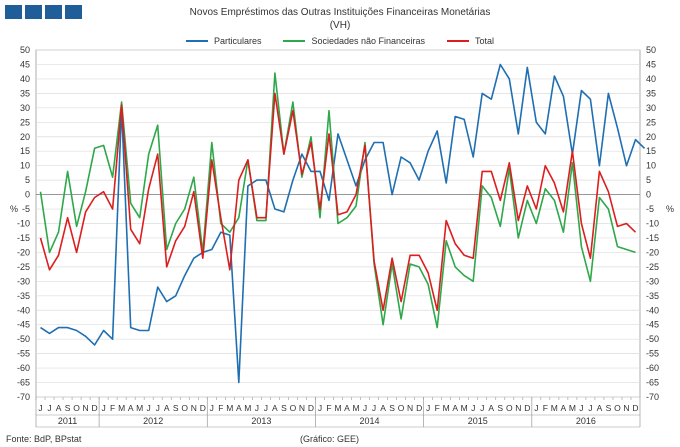 The image size is (680, 447). I want to click on legend-item-sociedades: Sociedades não Financeiras, so click(354, 41).